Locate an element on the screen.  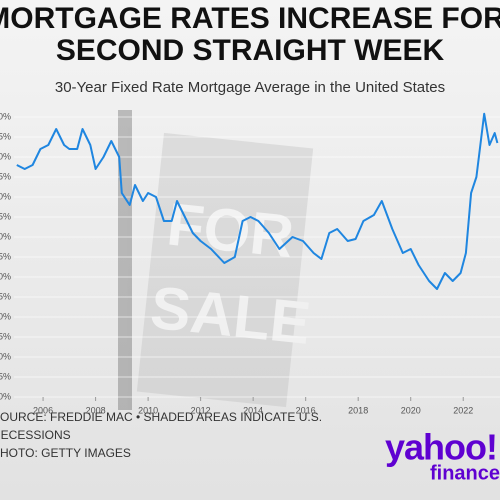
y-tick-label: 1.0% is located at coordinates (5, 356).